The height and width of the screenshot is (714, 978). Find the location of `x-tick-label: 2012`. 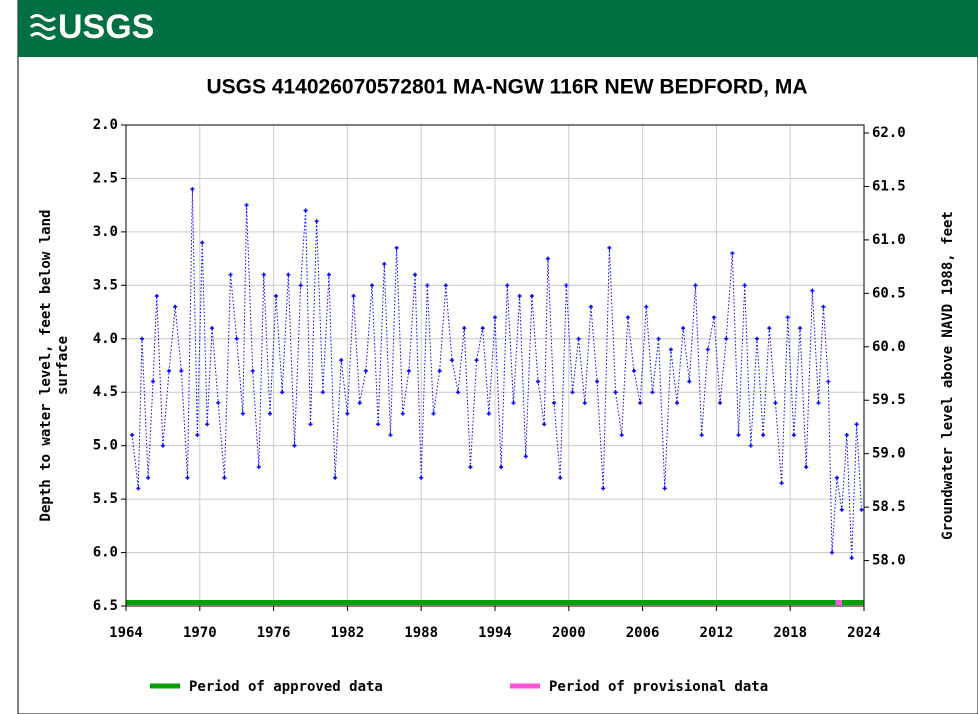

x-tick-label: 2012 is located at coordinates (717, 633).